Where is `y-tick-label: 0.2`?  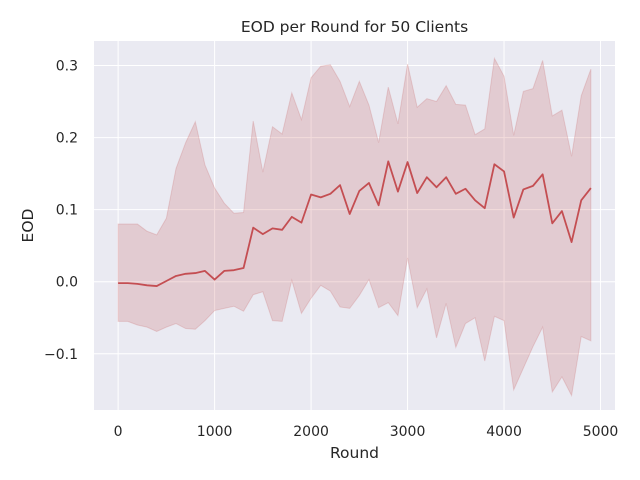
y-tick-label: 0.2 is located at coordinates (67, 139).